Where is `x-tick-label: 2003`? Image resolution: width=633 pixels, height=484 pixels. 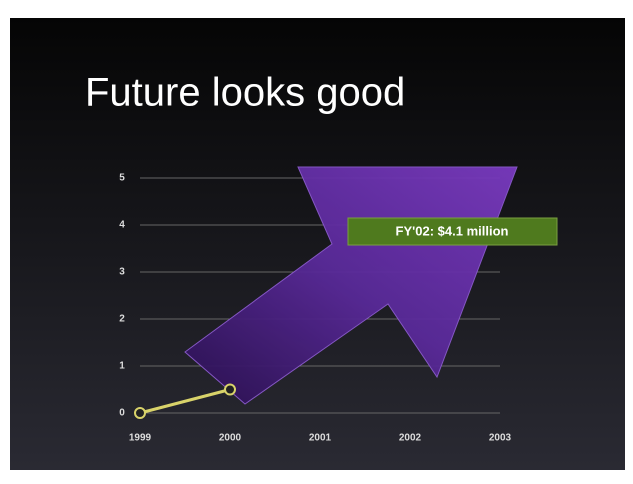
x-tick-label: 2003 is located at coordinates (500, 438).